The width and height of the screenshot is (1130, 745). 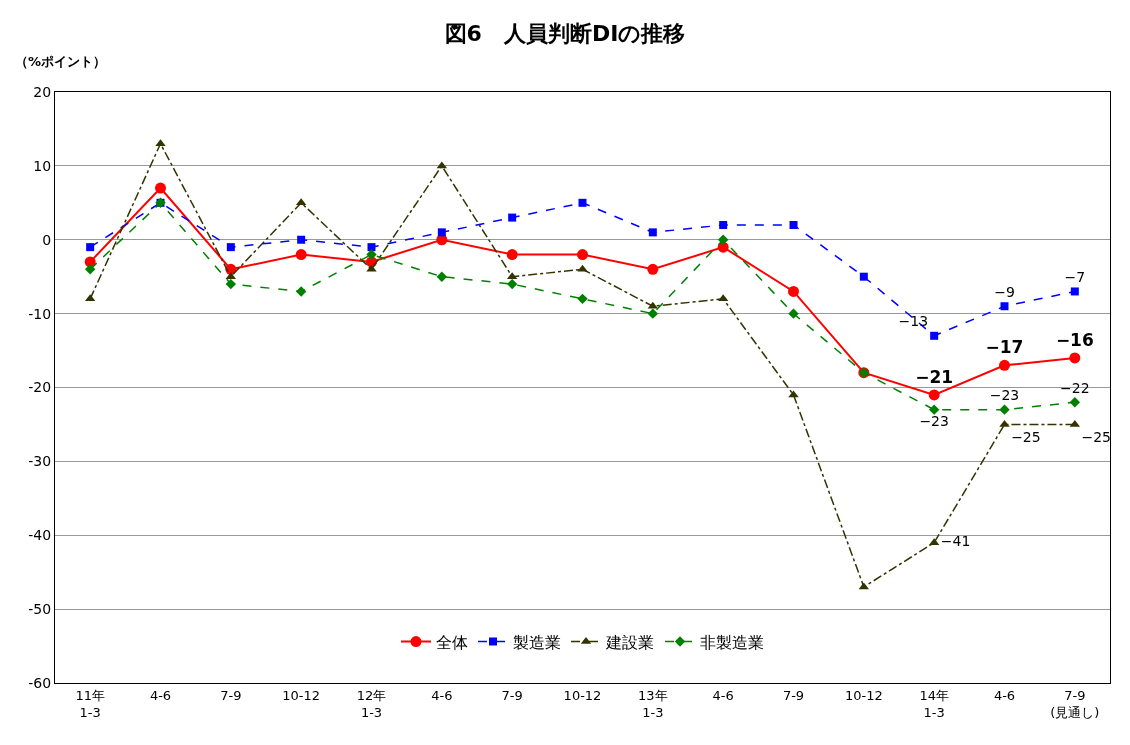 I want to click on chart-title: 図6 人員判断DIの推移, so click(x=565, y=34).